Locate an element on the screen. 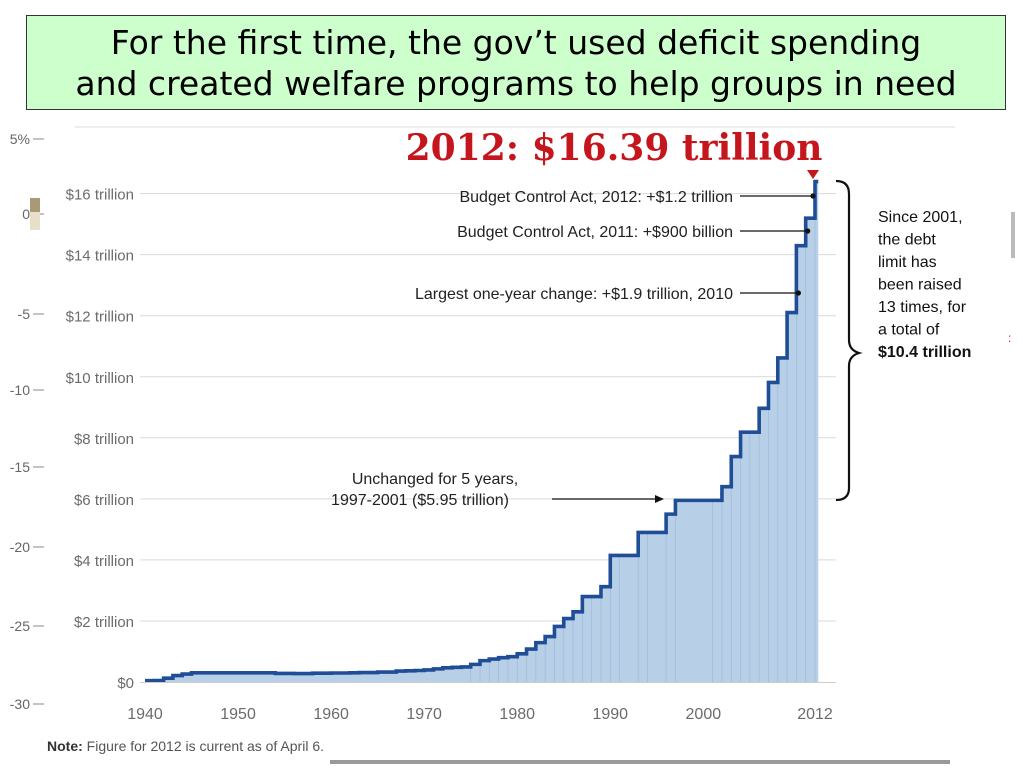  background-bar-right is located at coordinates (1013, 235).